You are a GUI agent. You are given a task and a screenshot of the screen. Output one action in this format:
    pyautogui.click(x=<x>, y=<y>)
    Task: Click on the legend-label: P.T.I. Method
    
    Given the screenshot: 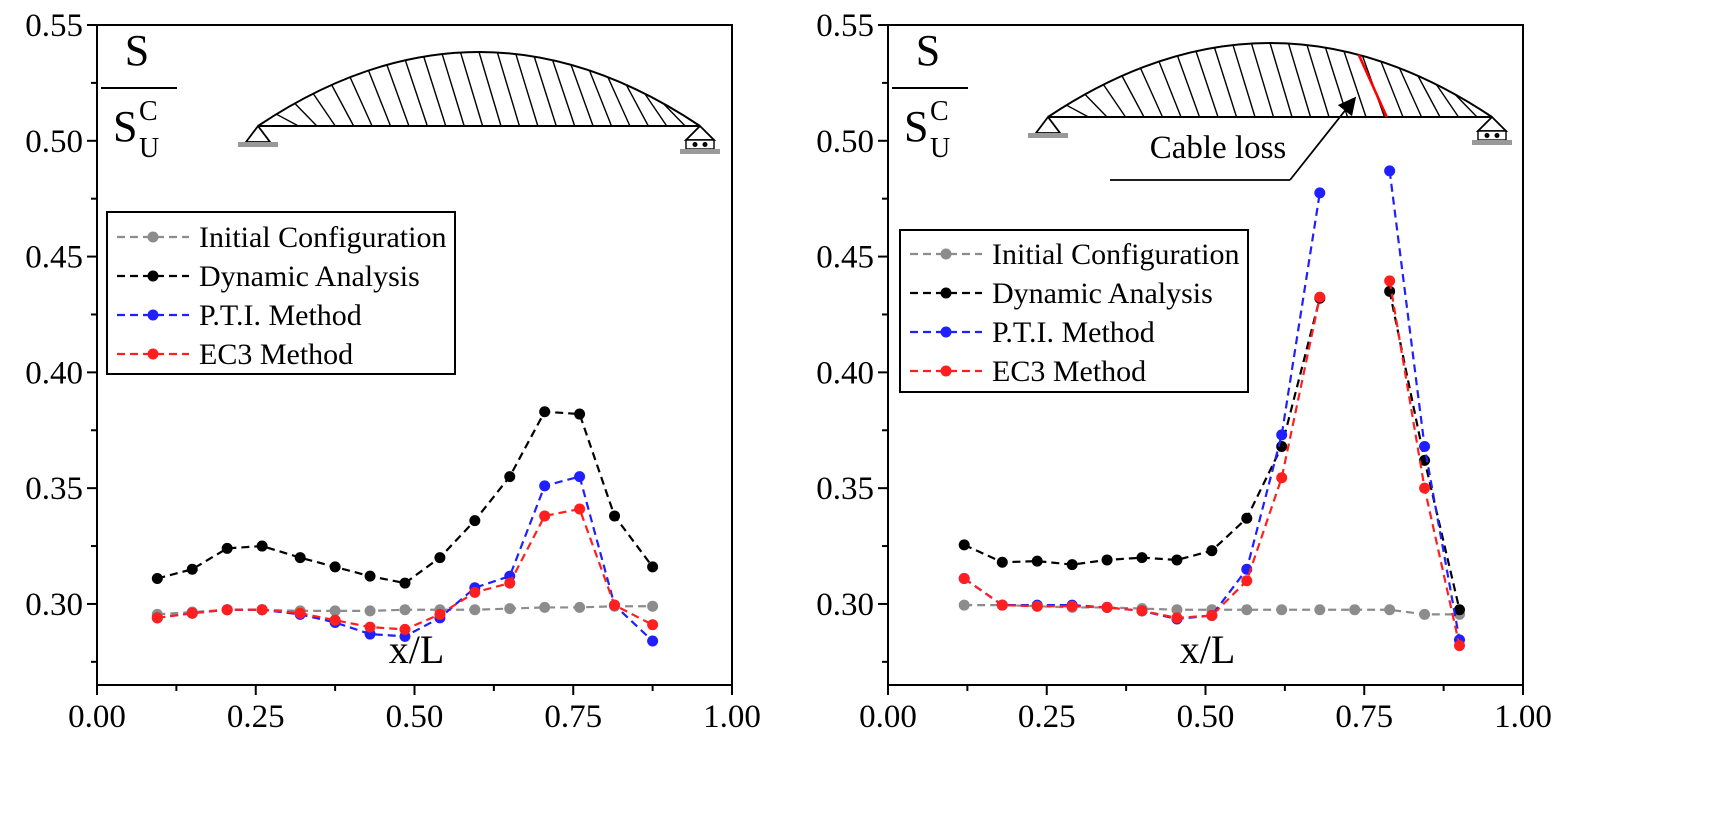 What is the action you would take?
    pyautogui.click(x=280, y=315)
    